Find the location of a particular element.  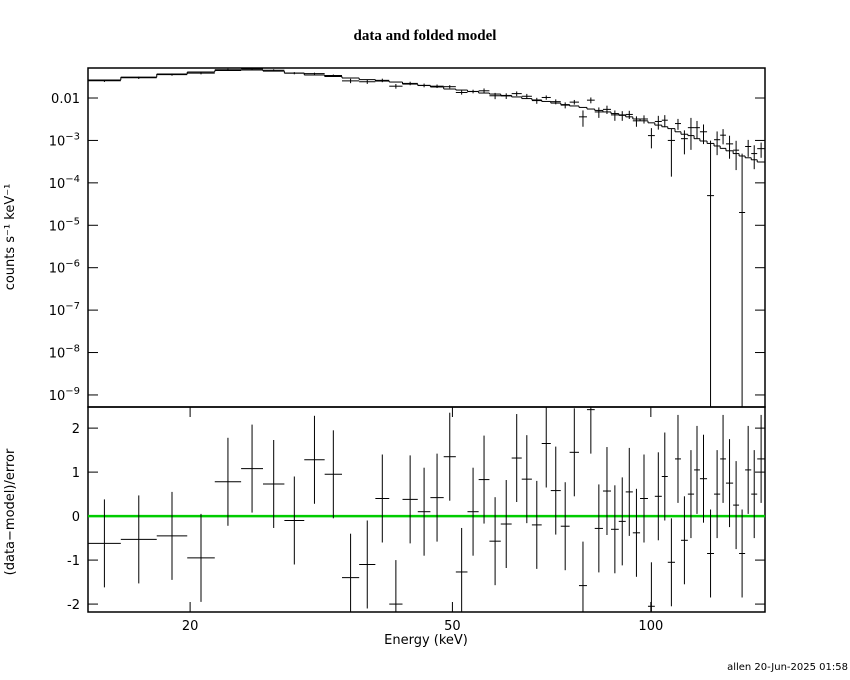

y-tick-label: 0.01 is located at coordinates (65, 99).